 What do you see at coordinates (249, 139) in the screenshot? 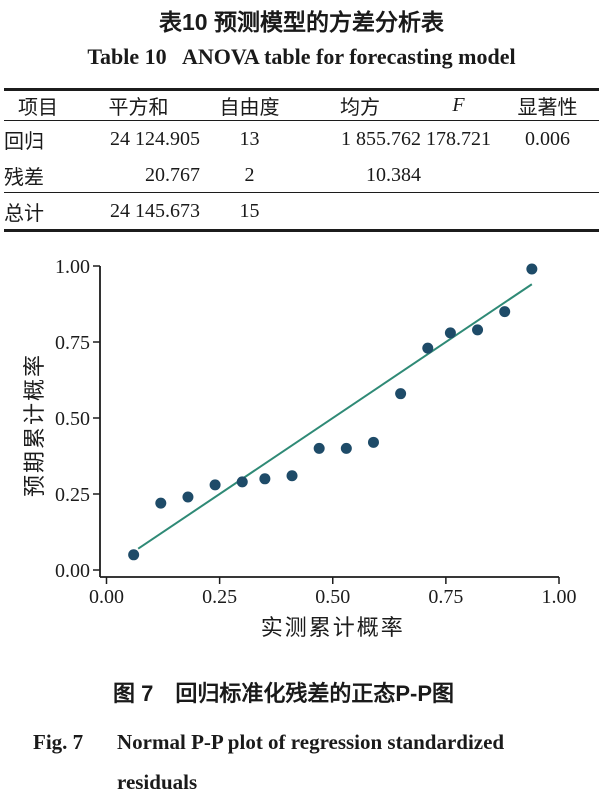
I see `cell-df: 13` at bounding box center [249, 139].